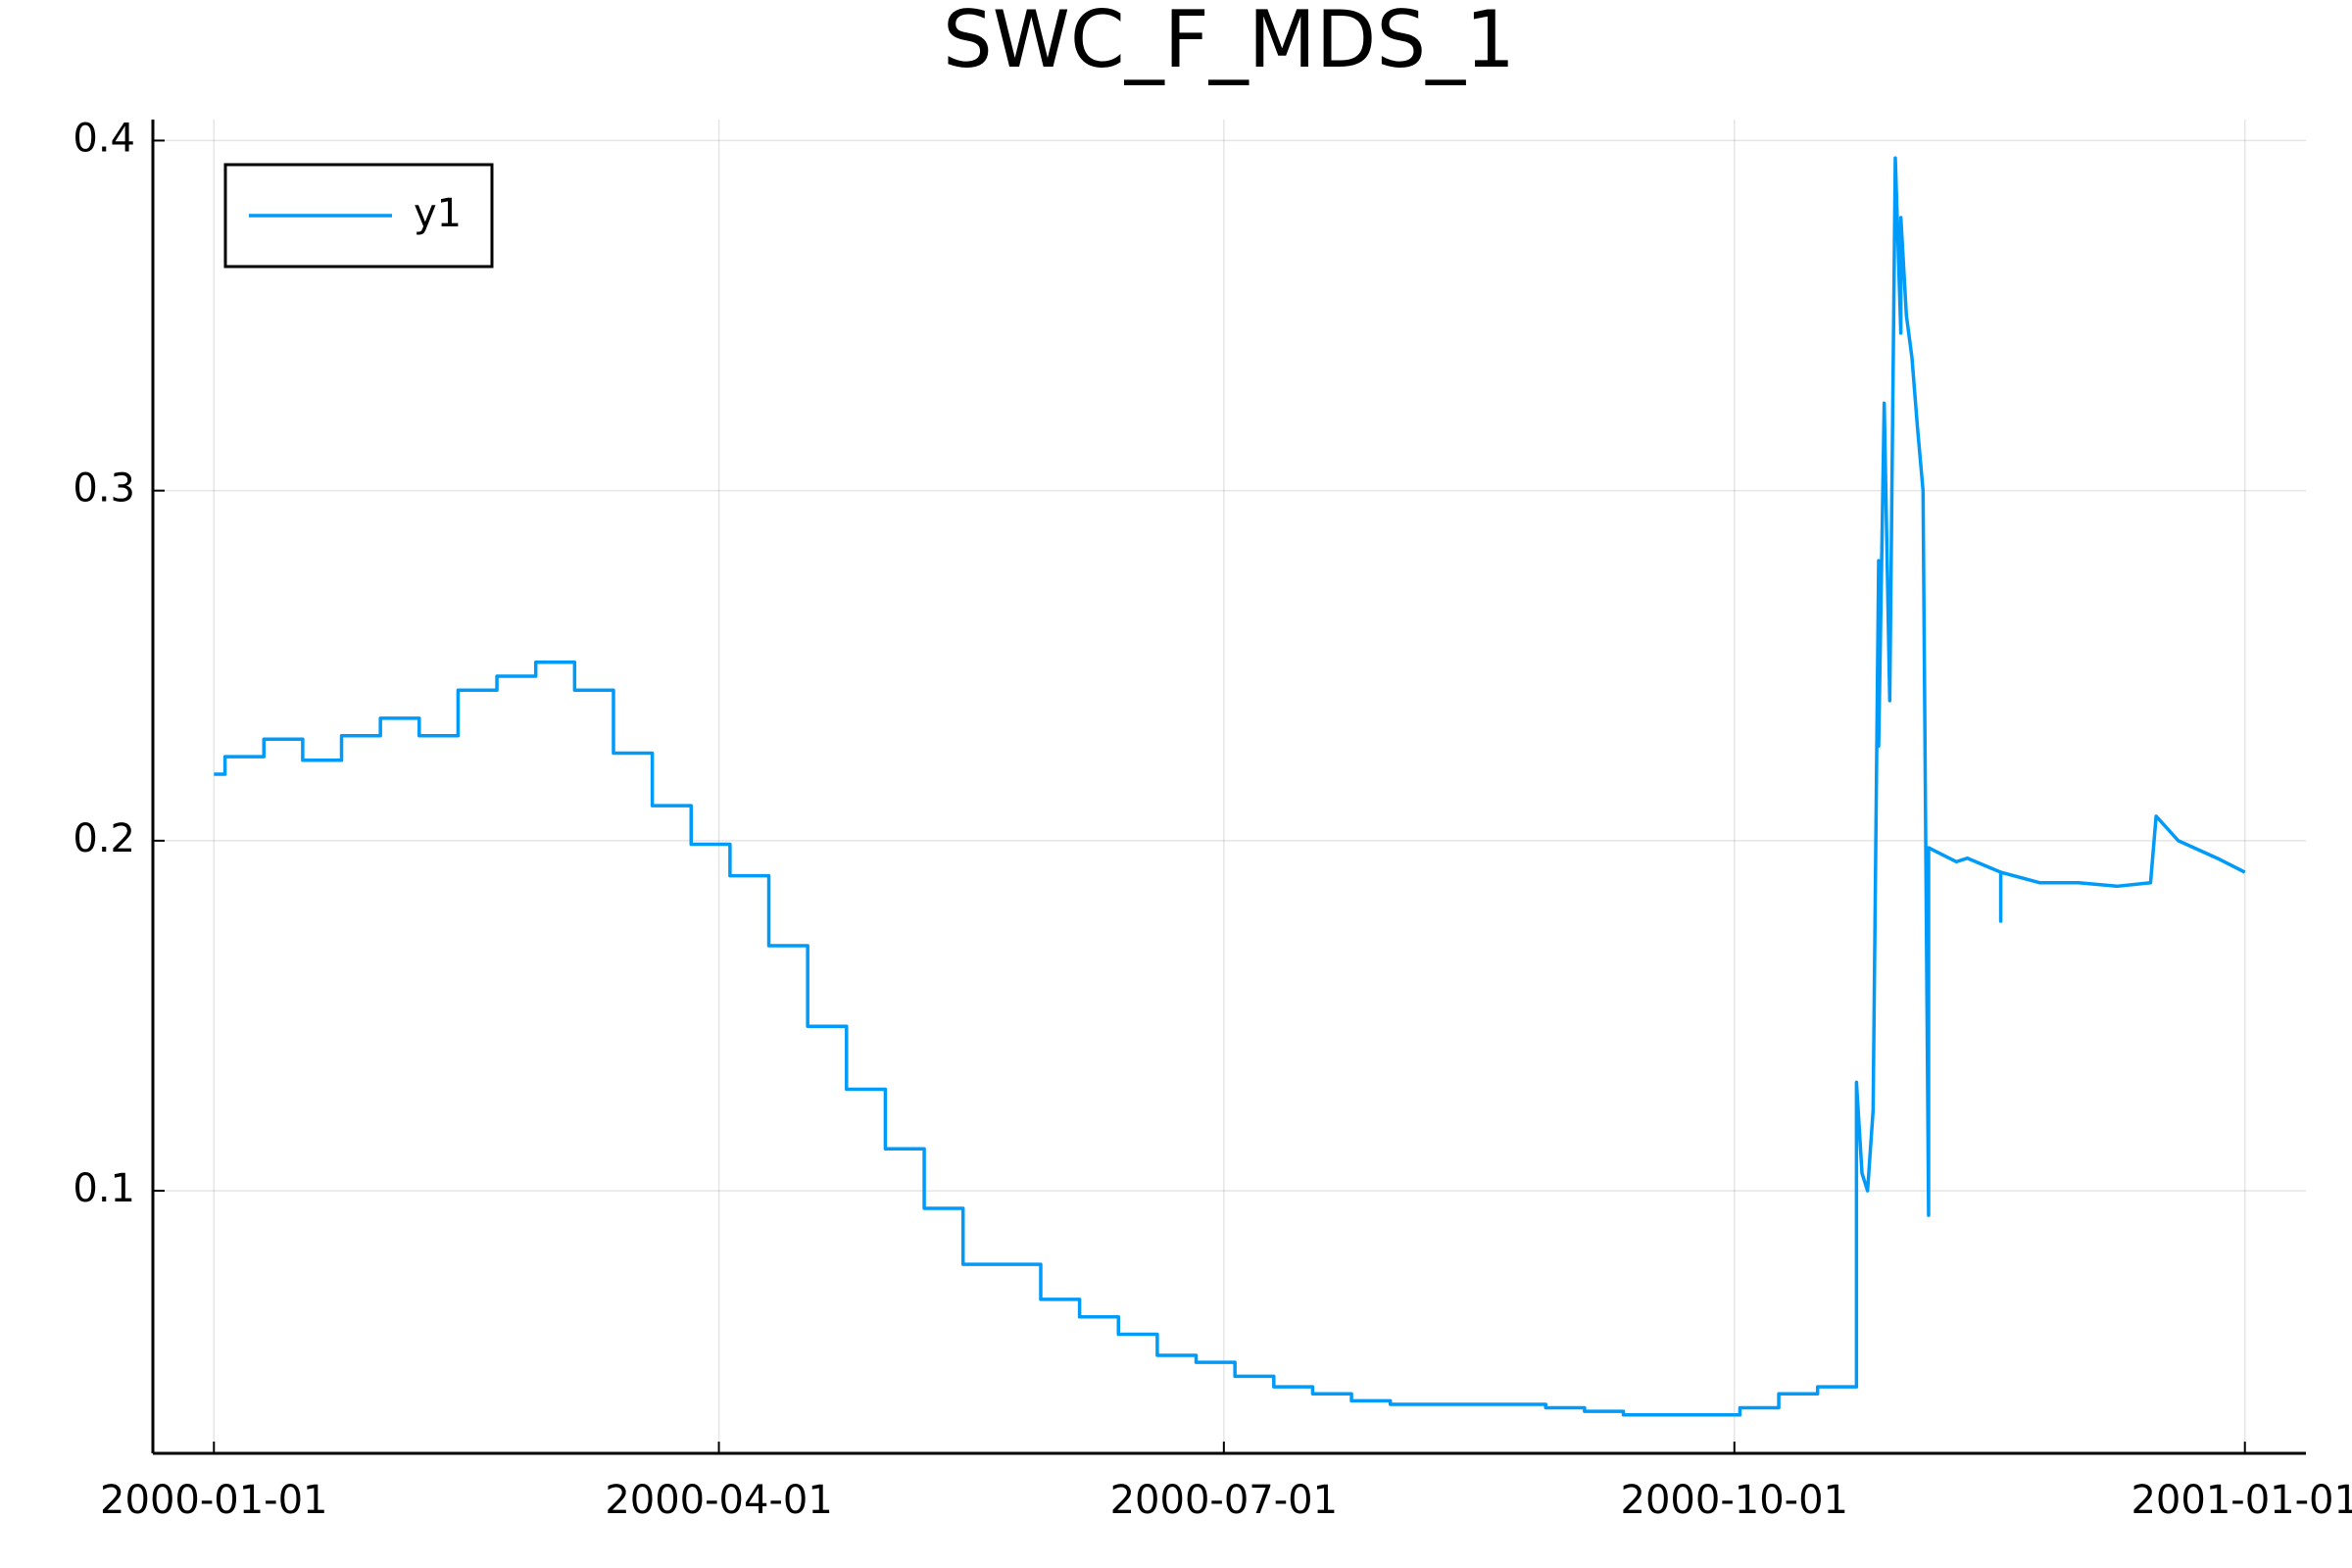 The height and width of the screenshot is (1568, 2352). I want to click on y-tick-label: 0.1, so click(104, 1188).